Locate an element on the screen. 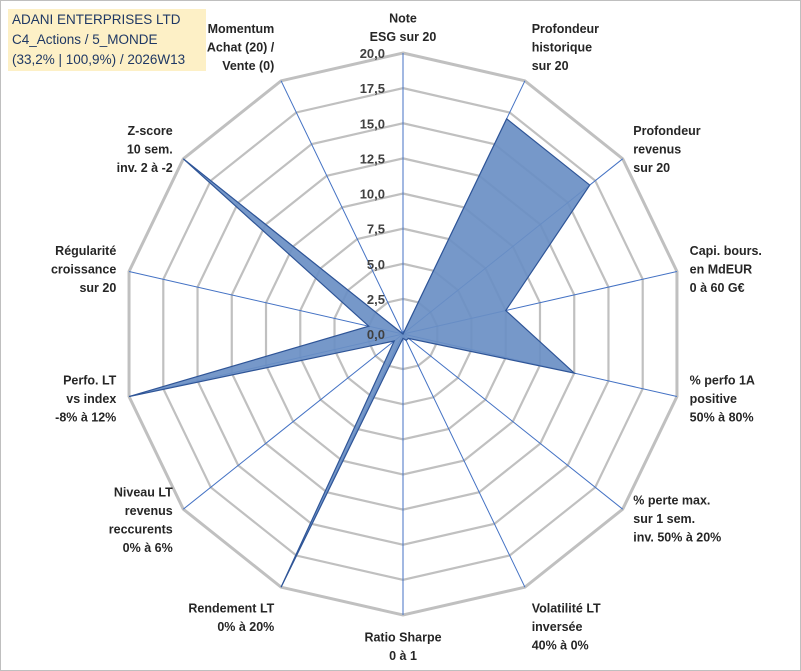  axis-label: Régularité croissance sur 20 is located at coordinates (83, 269).